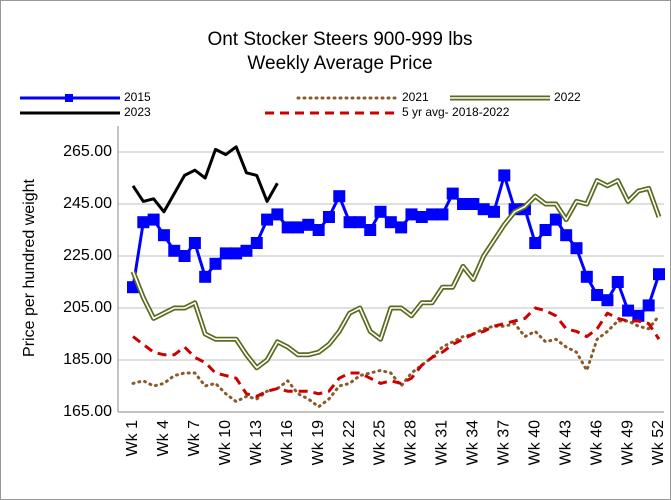  Describe the element at coordinates (137, 112) in the screenshot. I see `legend-label: 2023` at that location.